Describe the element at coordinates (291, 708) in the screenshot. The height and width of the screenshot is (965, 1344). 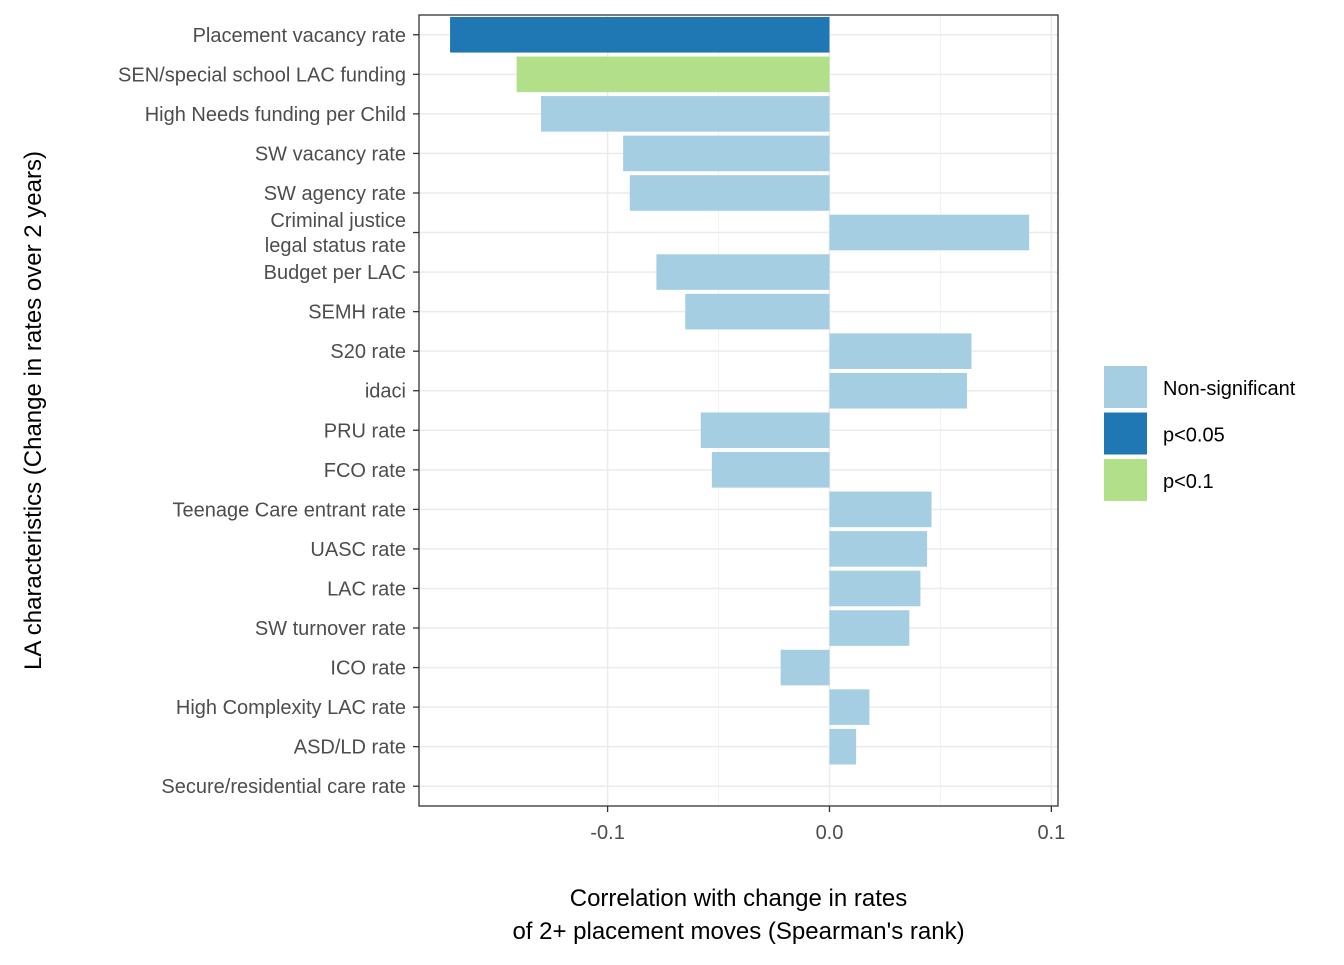
I see `y-tick-label: High Complexity LAC rate` at that location.